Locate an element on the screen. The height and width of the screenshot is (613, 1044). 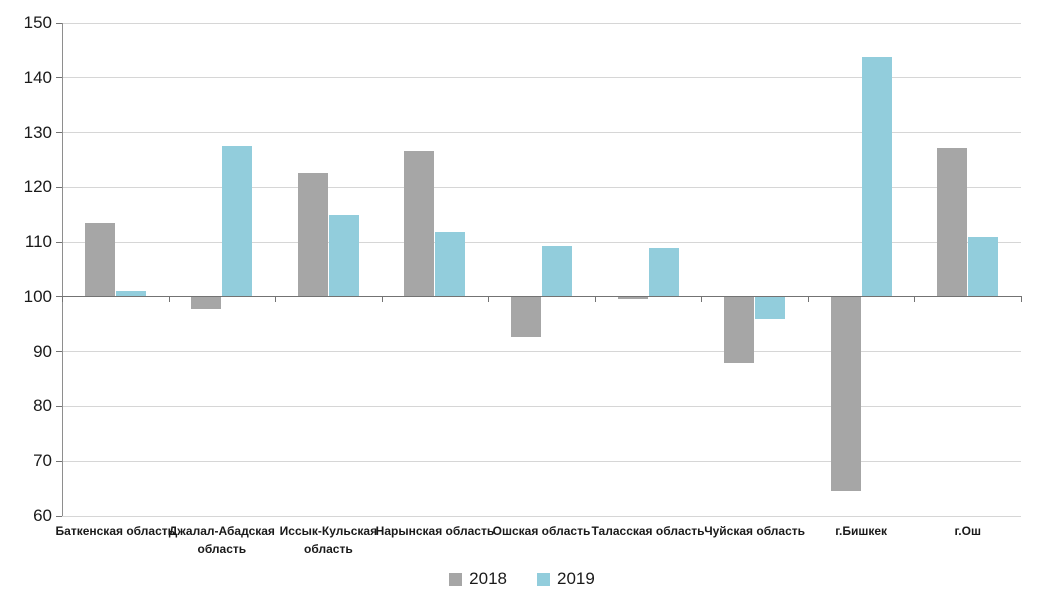
y-axis-label-70: 70 is located at coordinates (42, 461).